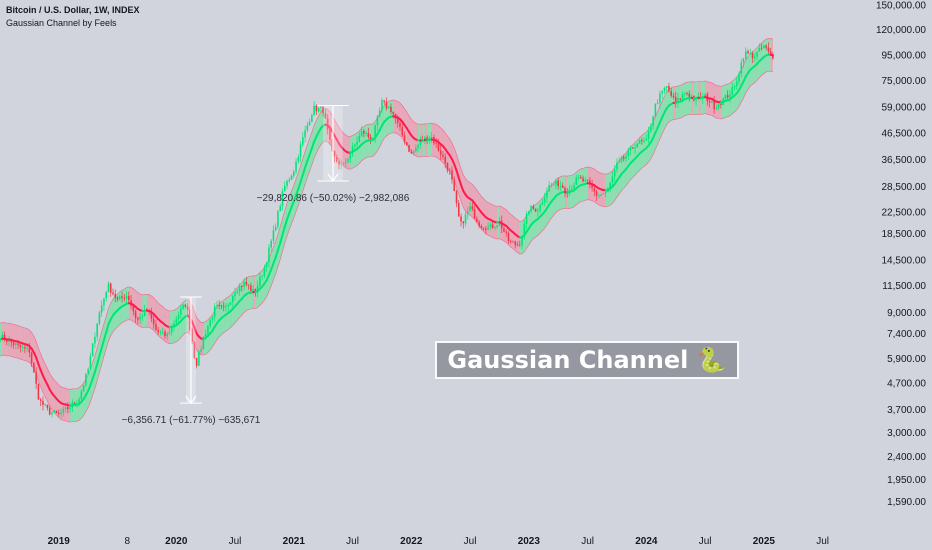  Describe the element at coordinates (904, 234) in the screenshot. I see `y-tick-label: 18,500.00` at that location.